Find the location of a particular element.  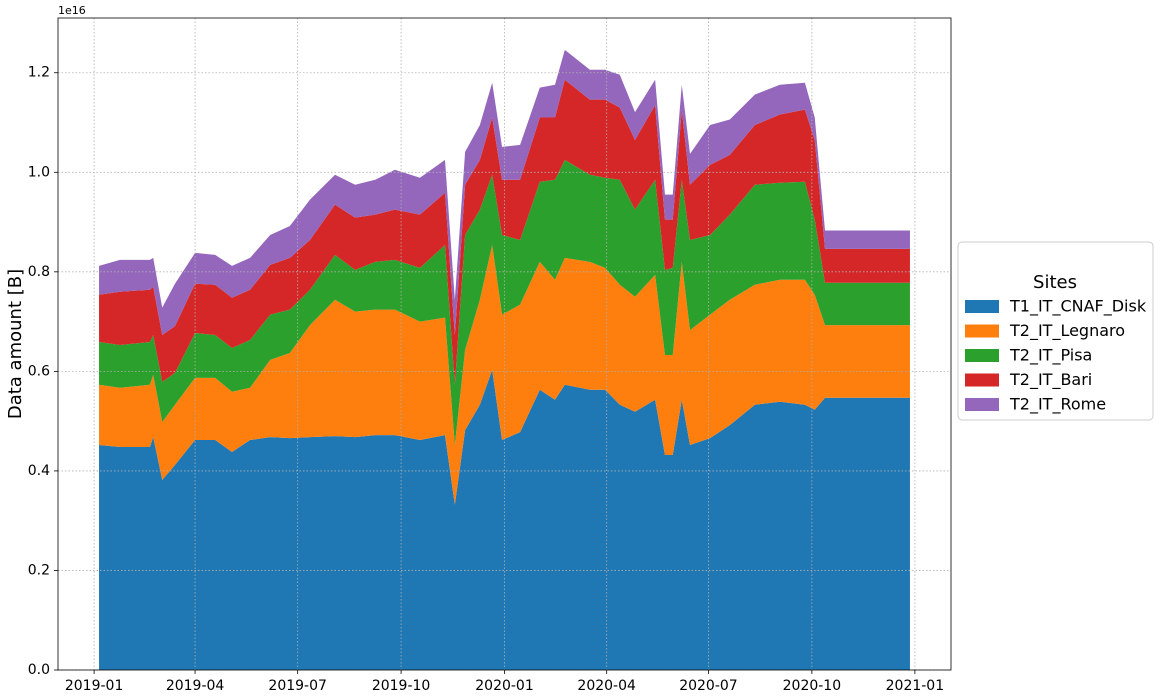

x-tick-label: 2019-07 is located at coordinates (297, 686).